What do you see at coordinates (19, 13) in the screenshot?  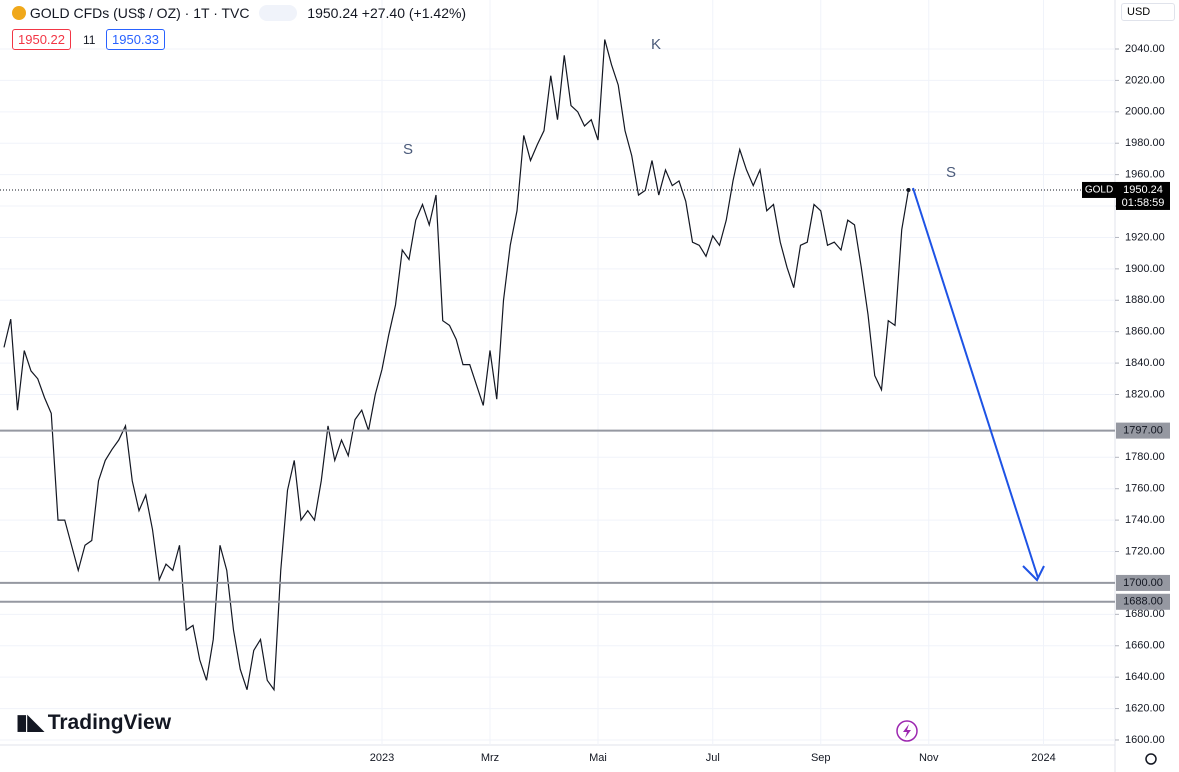 I see `symbol-icon` at bounding box center [19, 13].